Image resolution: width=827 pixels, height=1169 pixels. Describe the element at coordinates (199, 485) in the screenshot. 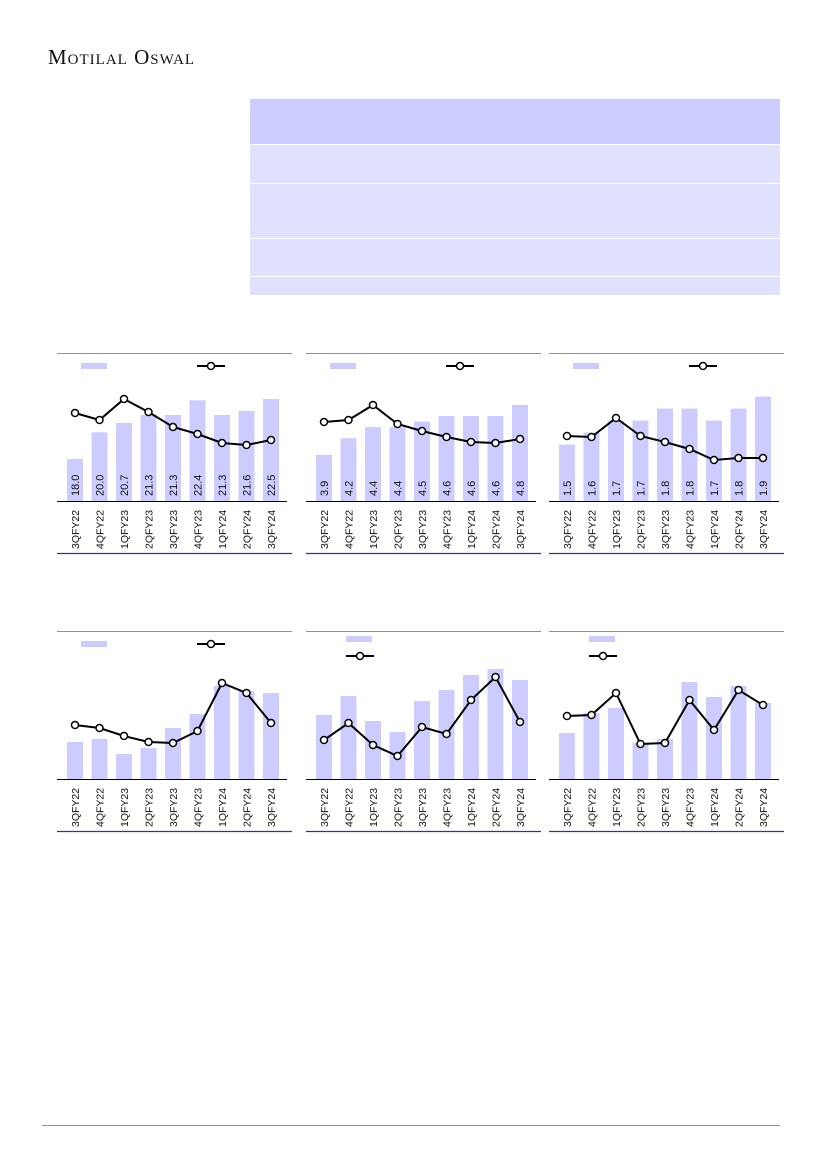

I see `bar-value-label: 22.4` at that location.